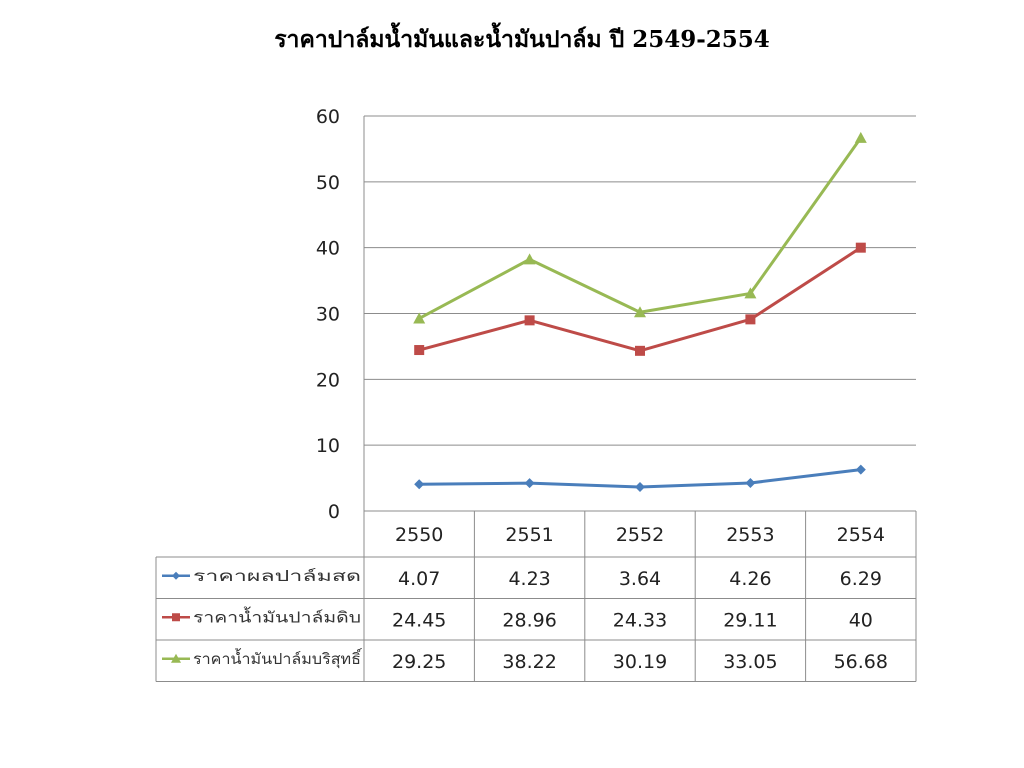 The image size is (1024, 768). Describe the element at coordinates (328, 315) in the screenshot. I see `y-tick-label: 30` at that location.